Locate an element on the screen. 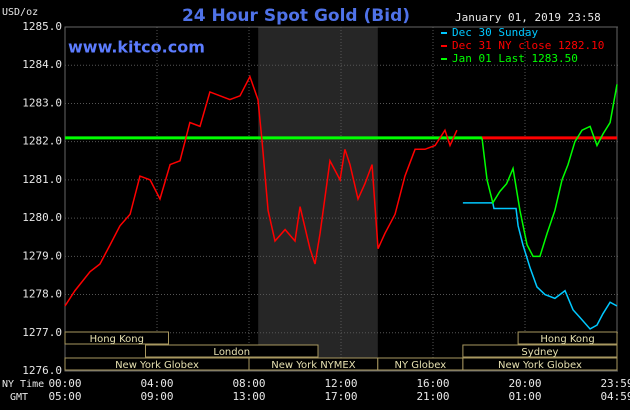 This screenshot has height=410, width=630. y-tick-label: 1282.0 is located at coordinates (42, 141).